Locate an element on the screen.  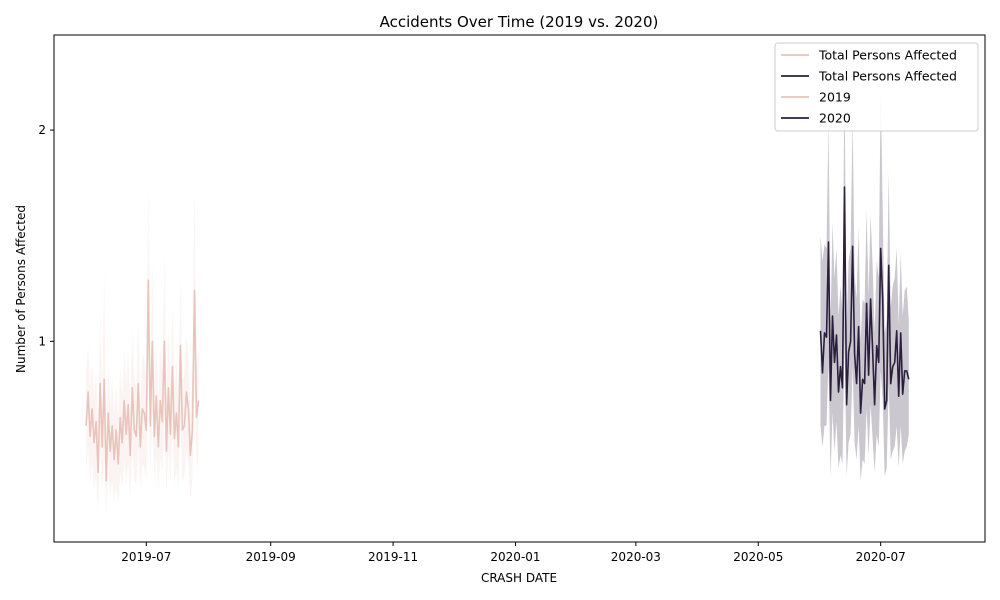
chart-title: Accidents Over Time (2019 vs. 2020) is located at coordinates (519, 22).